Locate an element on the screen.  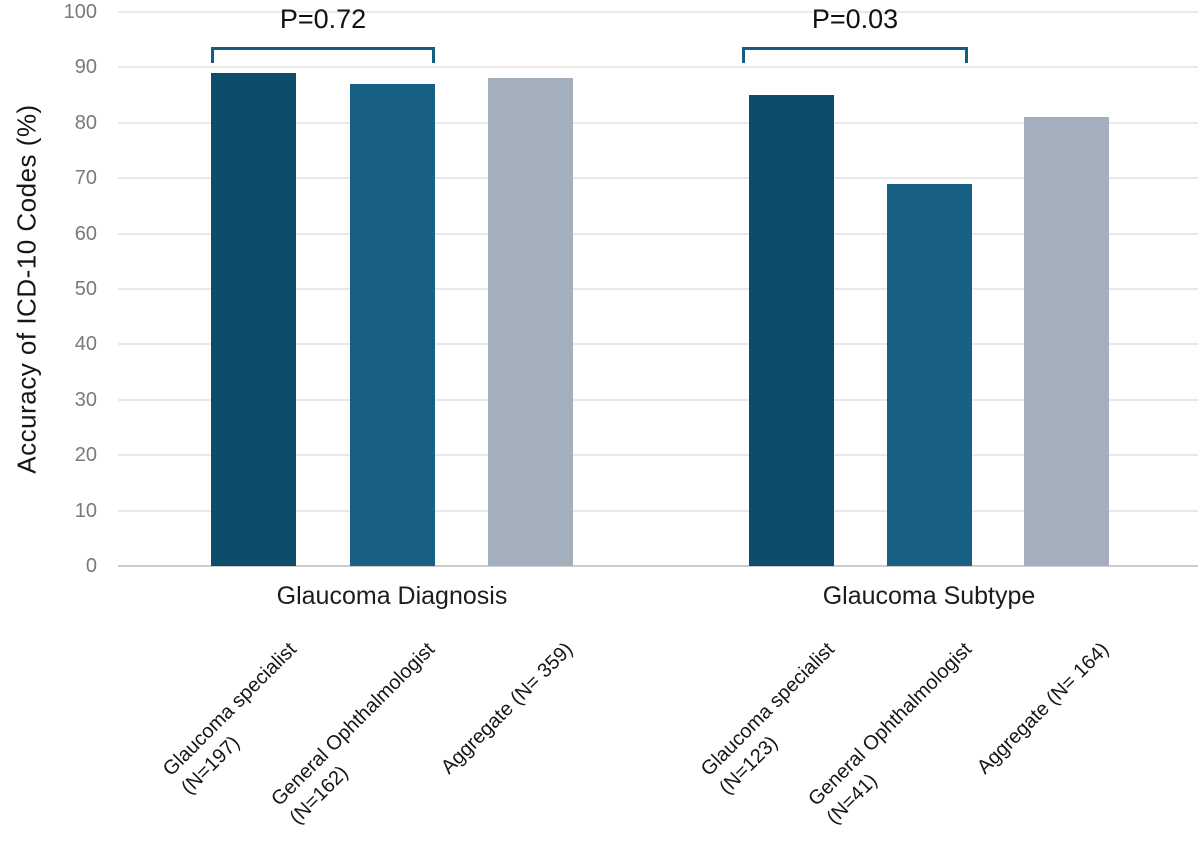
x-group-label: Glaucoma Subtype is located at coordinates (929, 596).